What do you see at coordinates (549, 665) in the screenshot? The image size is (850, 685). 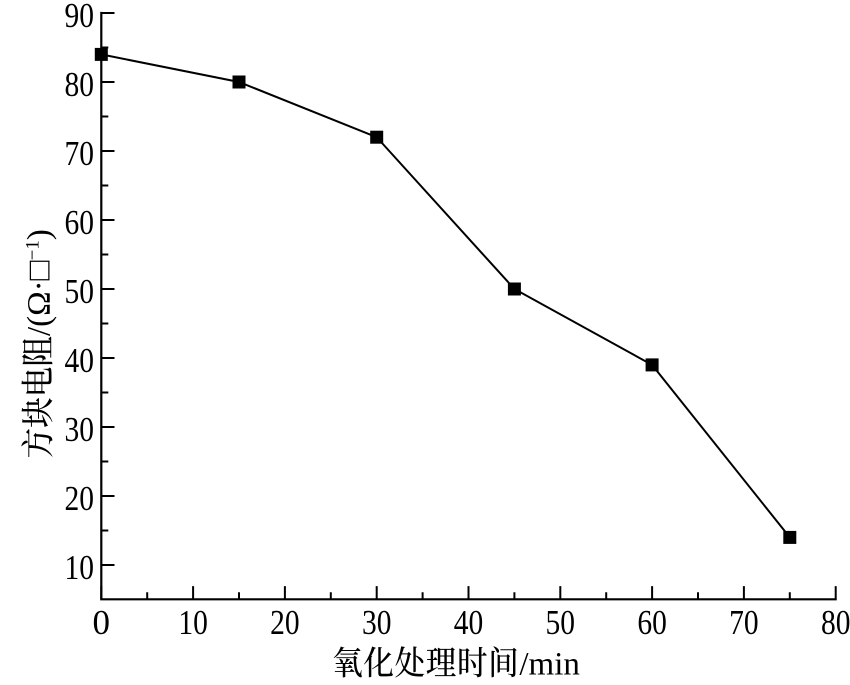 I see `svg-text: /min` at bounding box center [549, 665].